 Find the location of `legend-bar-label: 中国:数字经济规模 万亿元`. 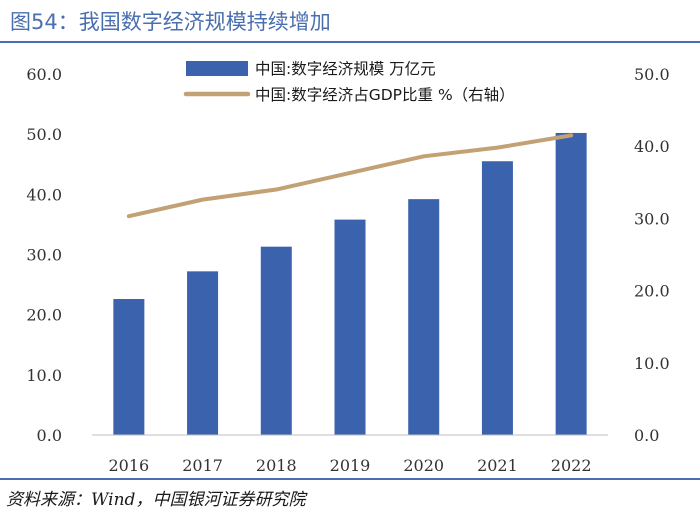

legend-bar-label: 中国:数字经济规模 万亿元 is located at coordinates (345, 69).